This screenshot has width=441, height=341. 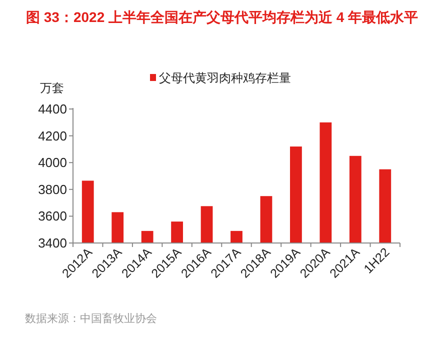 I want to click on y-tick-label: 4000, so click(x=52, y=162).